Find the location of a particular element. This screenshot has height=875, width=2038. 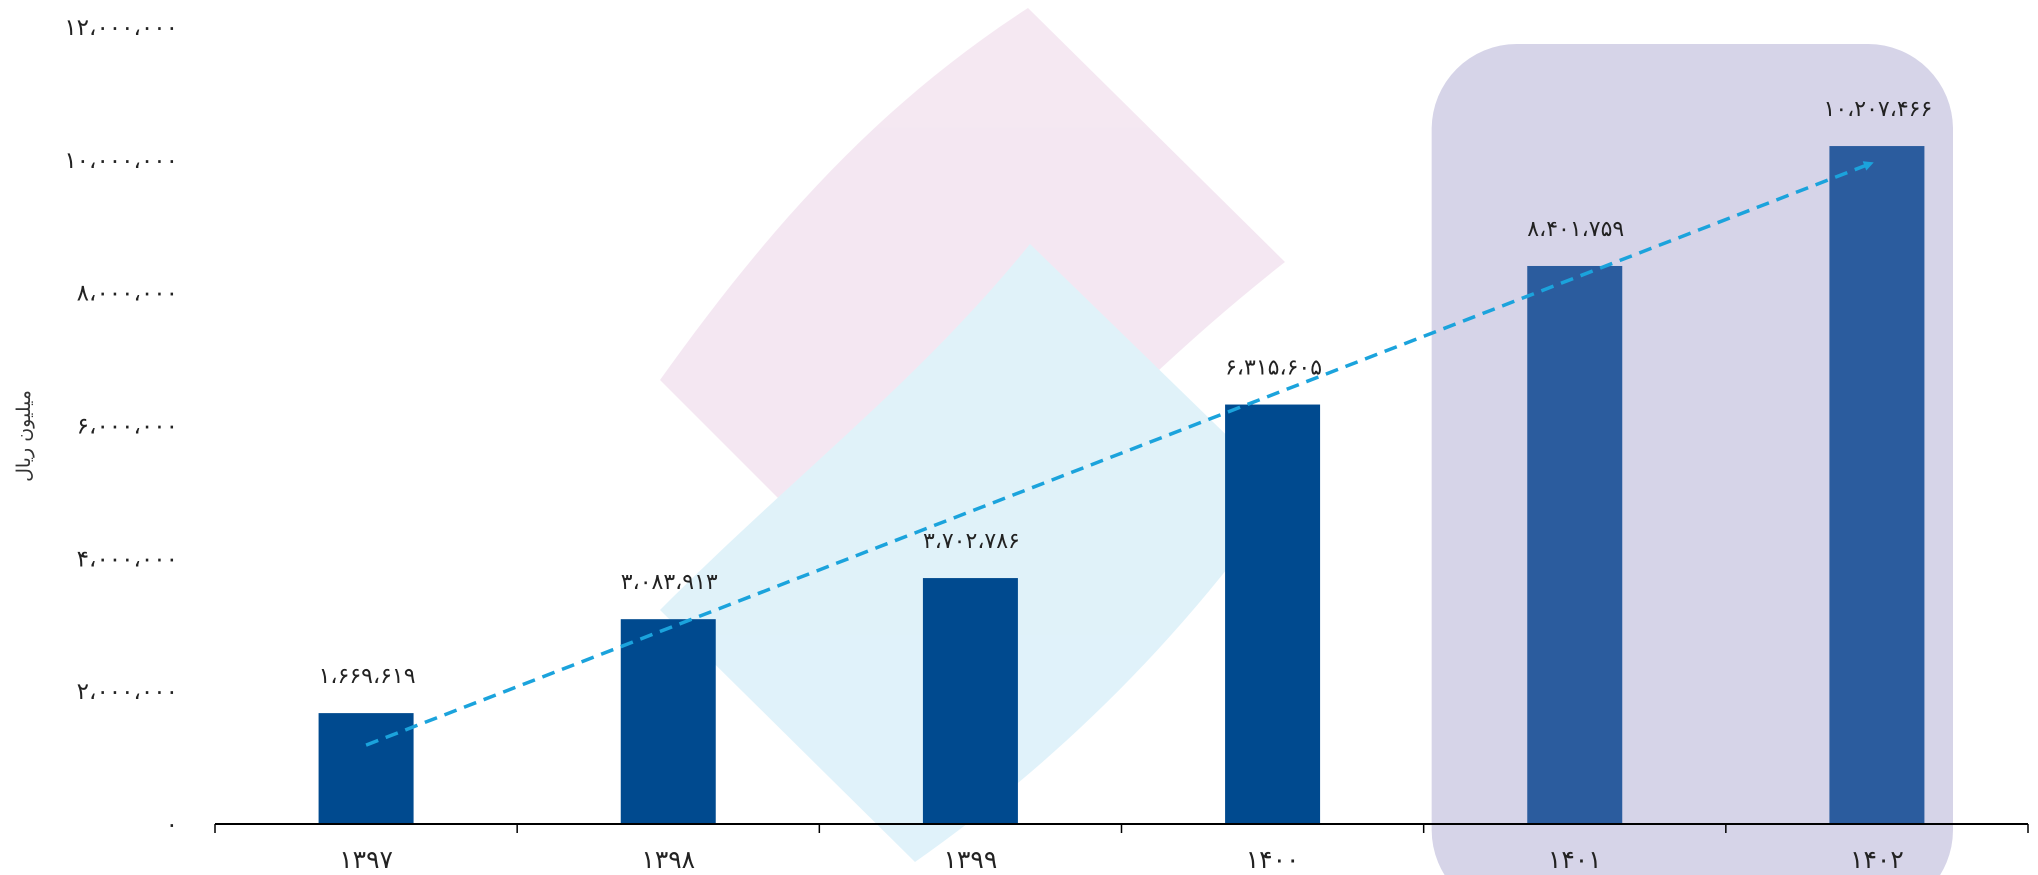

data-label: ۶،۳۱۵،۶۰۵ is located at coordinates (1273, 368).